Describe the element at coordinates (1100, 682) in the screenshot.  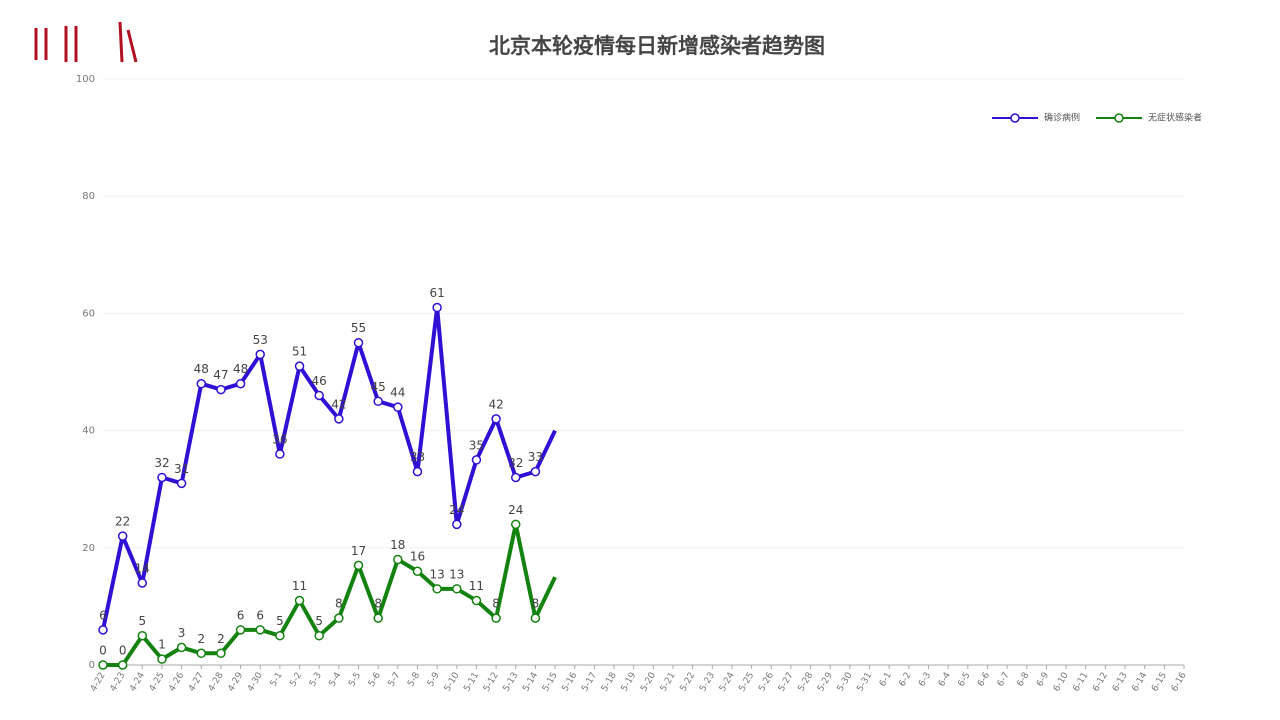
I see `x-tick-label: 6-12` at that location.